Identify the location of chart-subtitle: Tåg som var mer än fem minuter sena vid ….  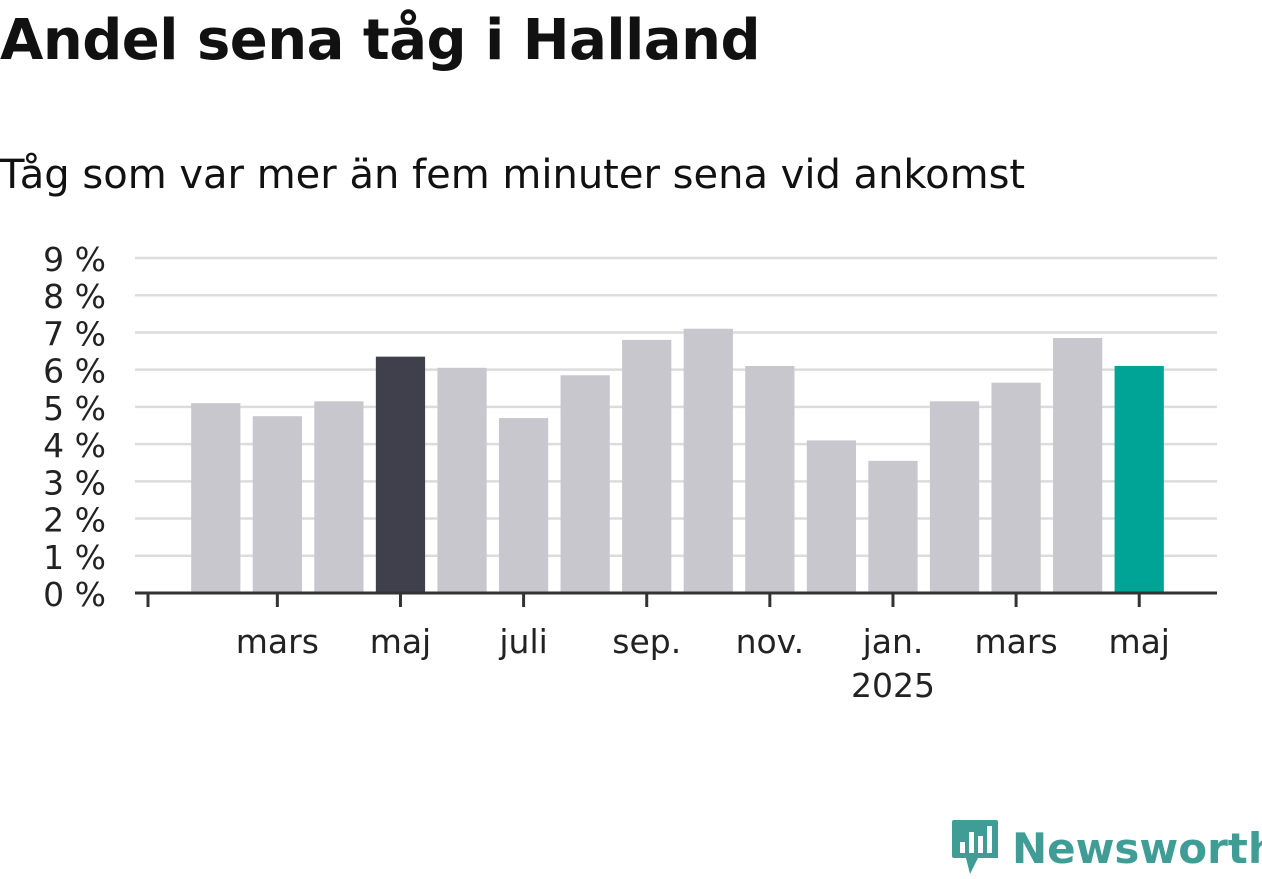
(513, 175).